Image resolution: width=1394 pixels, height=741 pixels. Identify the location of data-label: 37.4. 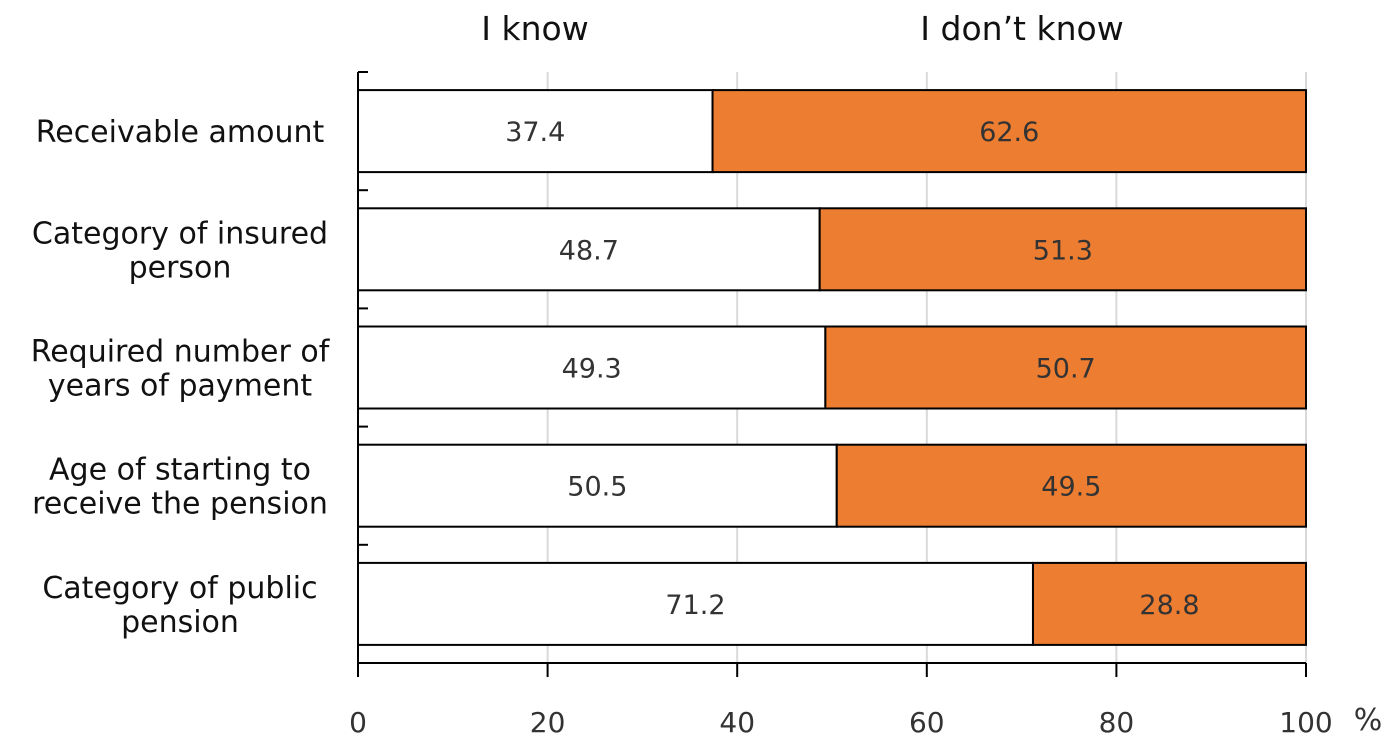
(535, 132).